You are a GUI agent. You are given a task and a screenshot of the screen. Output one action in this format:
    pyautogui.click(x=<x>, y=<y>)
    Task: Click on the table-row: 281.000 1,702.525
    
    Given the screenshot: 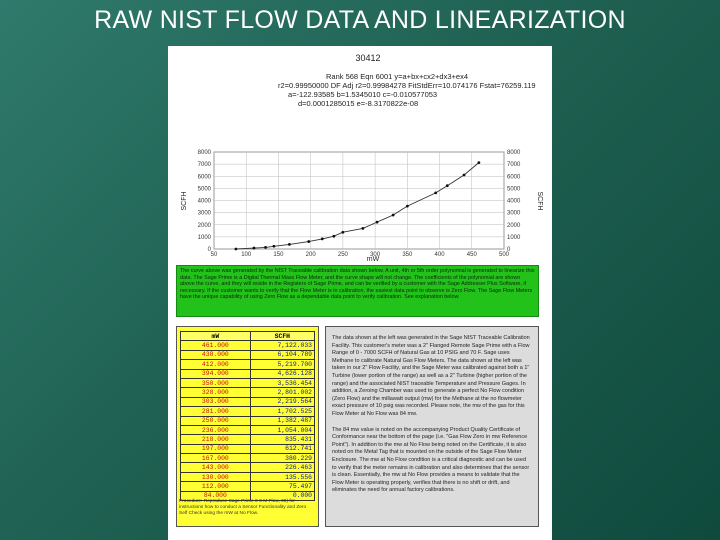 What is the action you would take?
    pyautogui.click(x=248, y=411)
    